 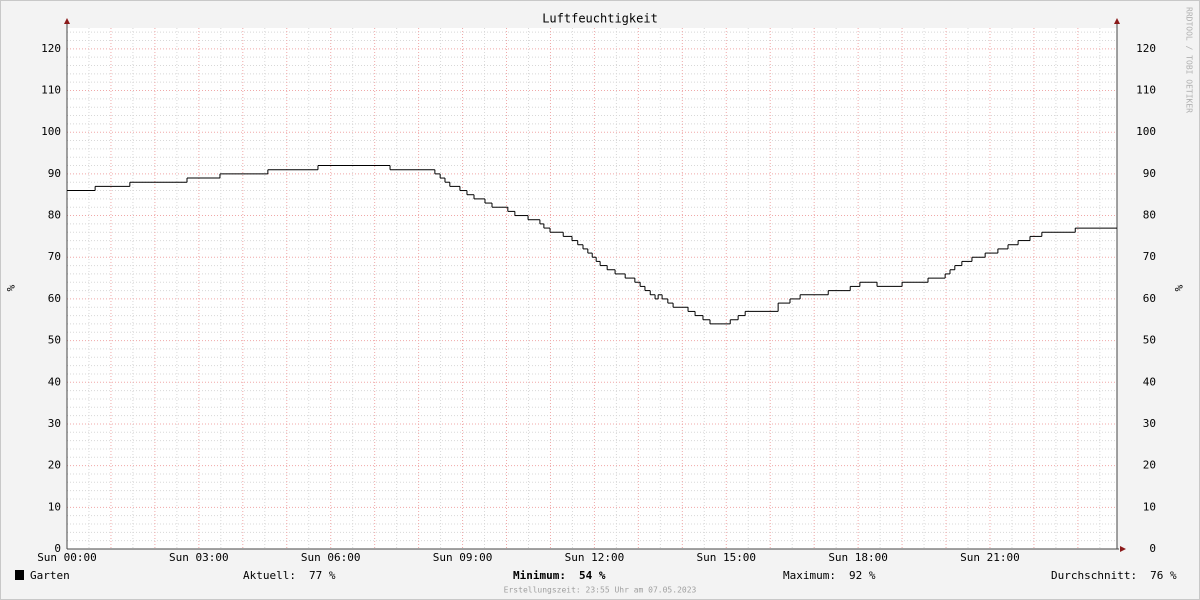 What do you see at coordinates (809, 575) in the screenshot?
I see `stat-label: Maximum:` at bounding box center [809, 575].